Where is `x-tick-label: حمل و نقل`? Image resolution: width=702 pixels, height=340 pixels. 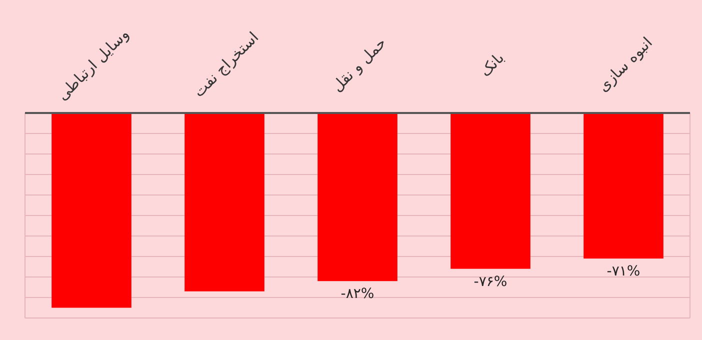 x-tick-label: حمل و نقل is located at coordinates (359, 65).